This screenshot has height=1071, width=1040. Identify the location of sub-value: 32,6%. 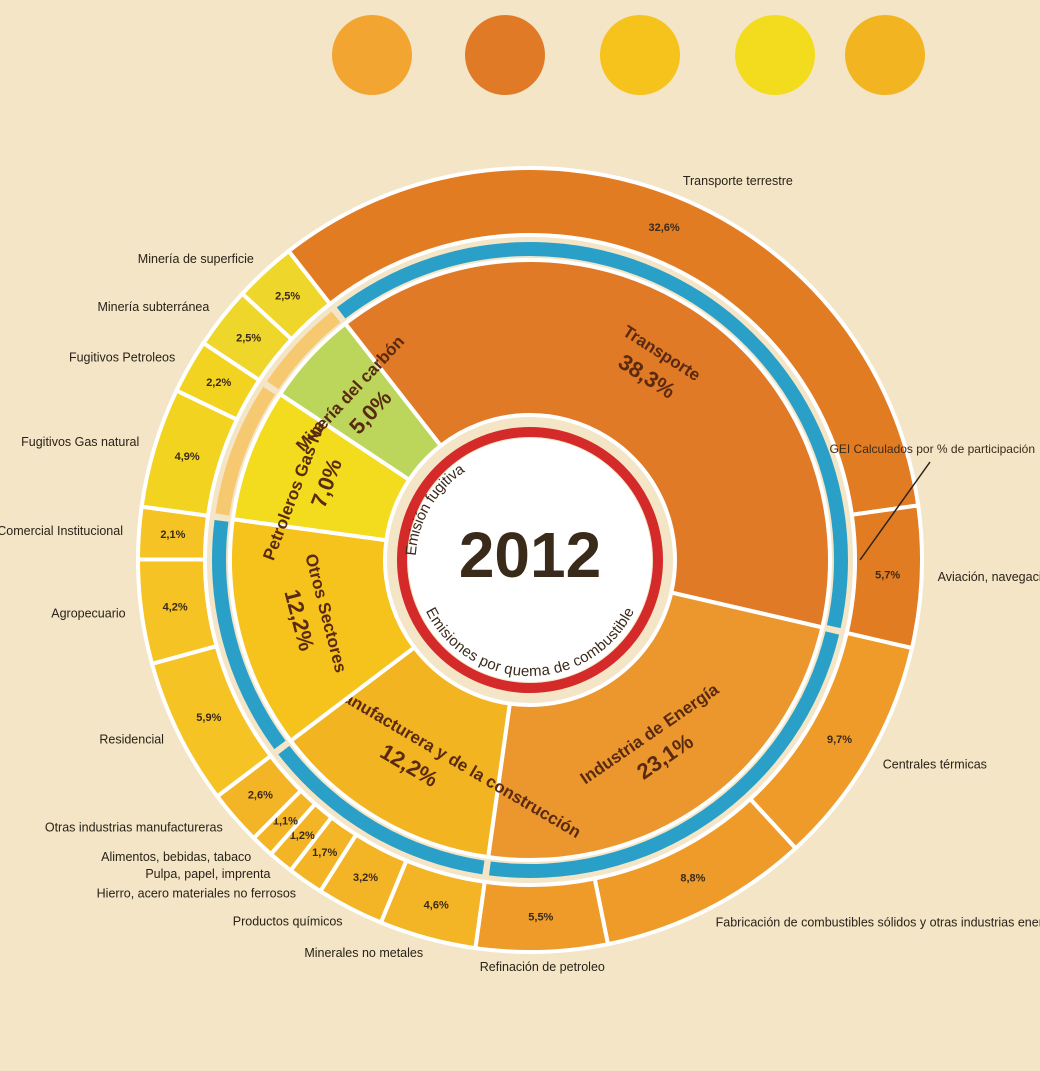
(664, 228).